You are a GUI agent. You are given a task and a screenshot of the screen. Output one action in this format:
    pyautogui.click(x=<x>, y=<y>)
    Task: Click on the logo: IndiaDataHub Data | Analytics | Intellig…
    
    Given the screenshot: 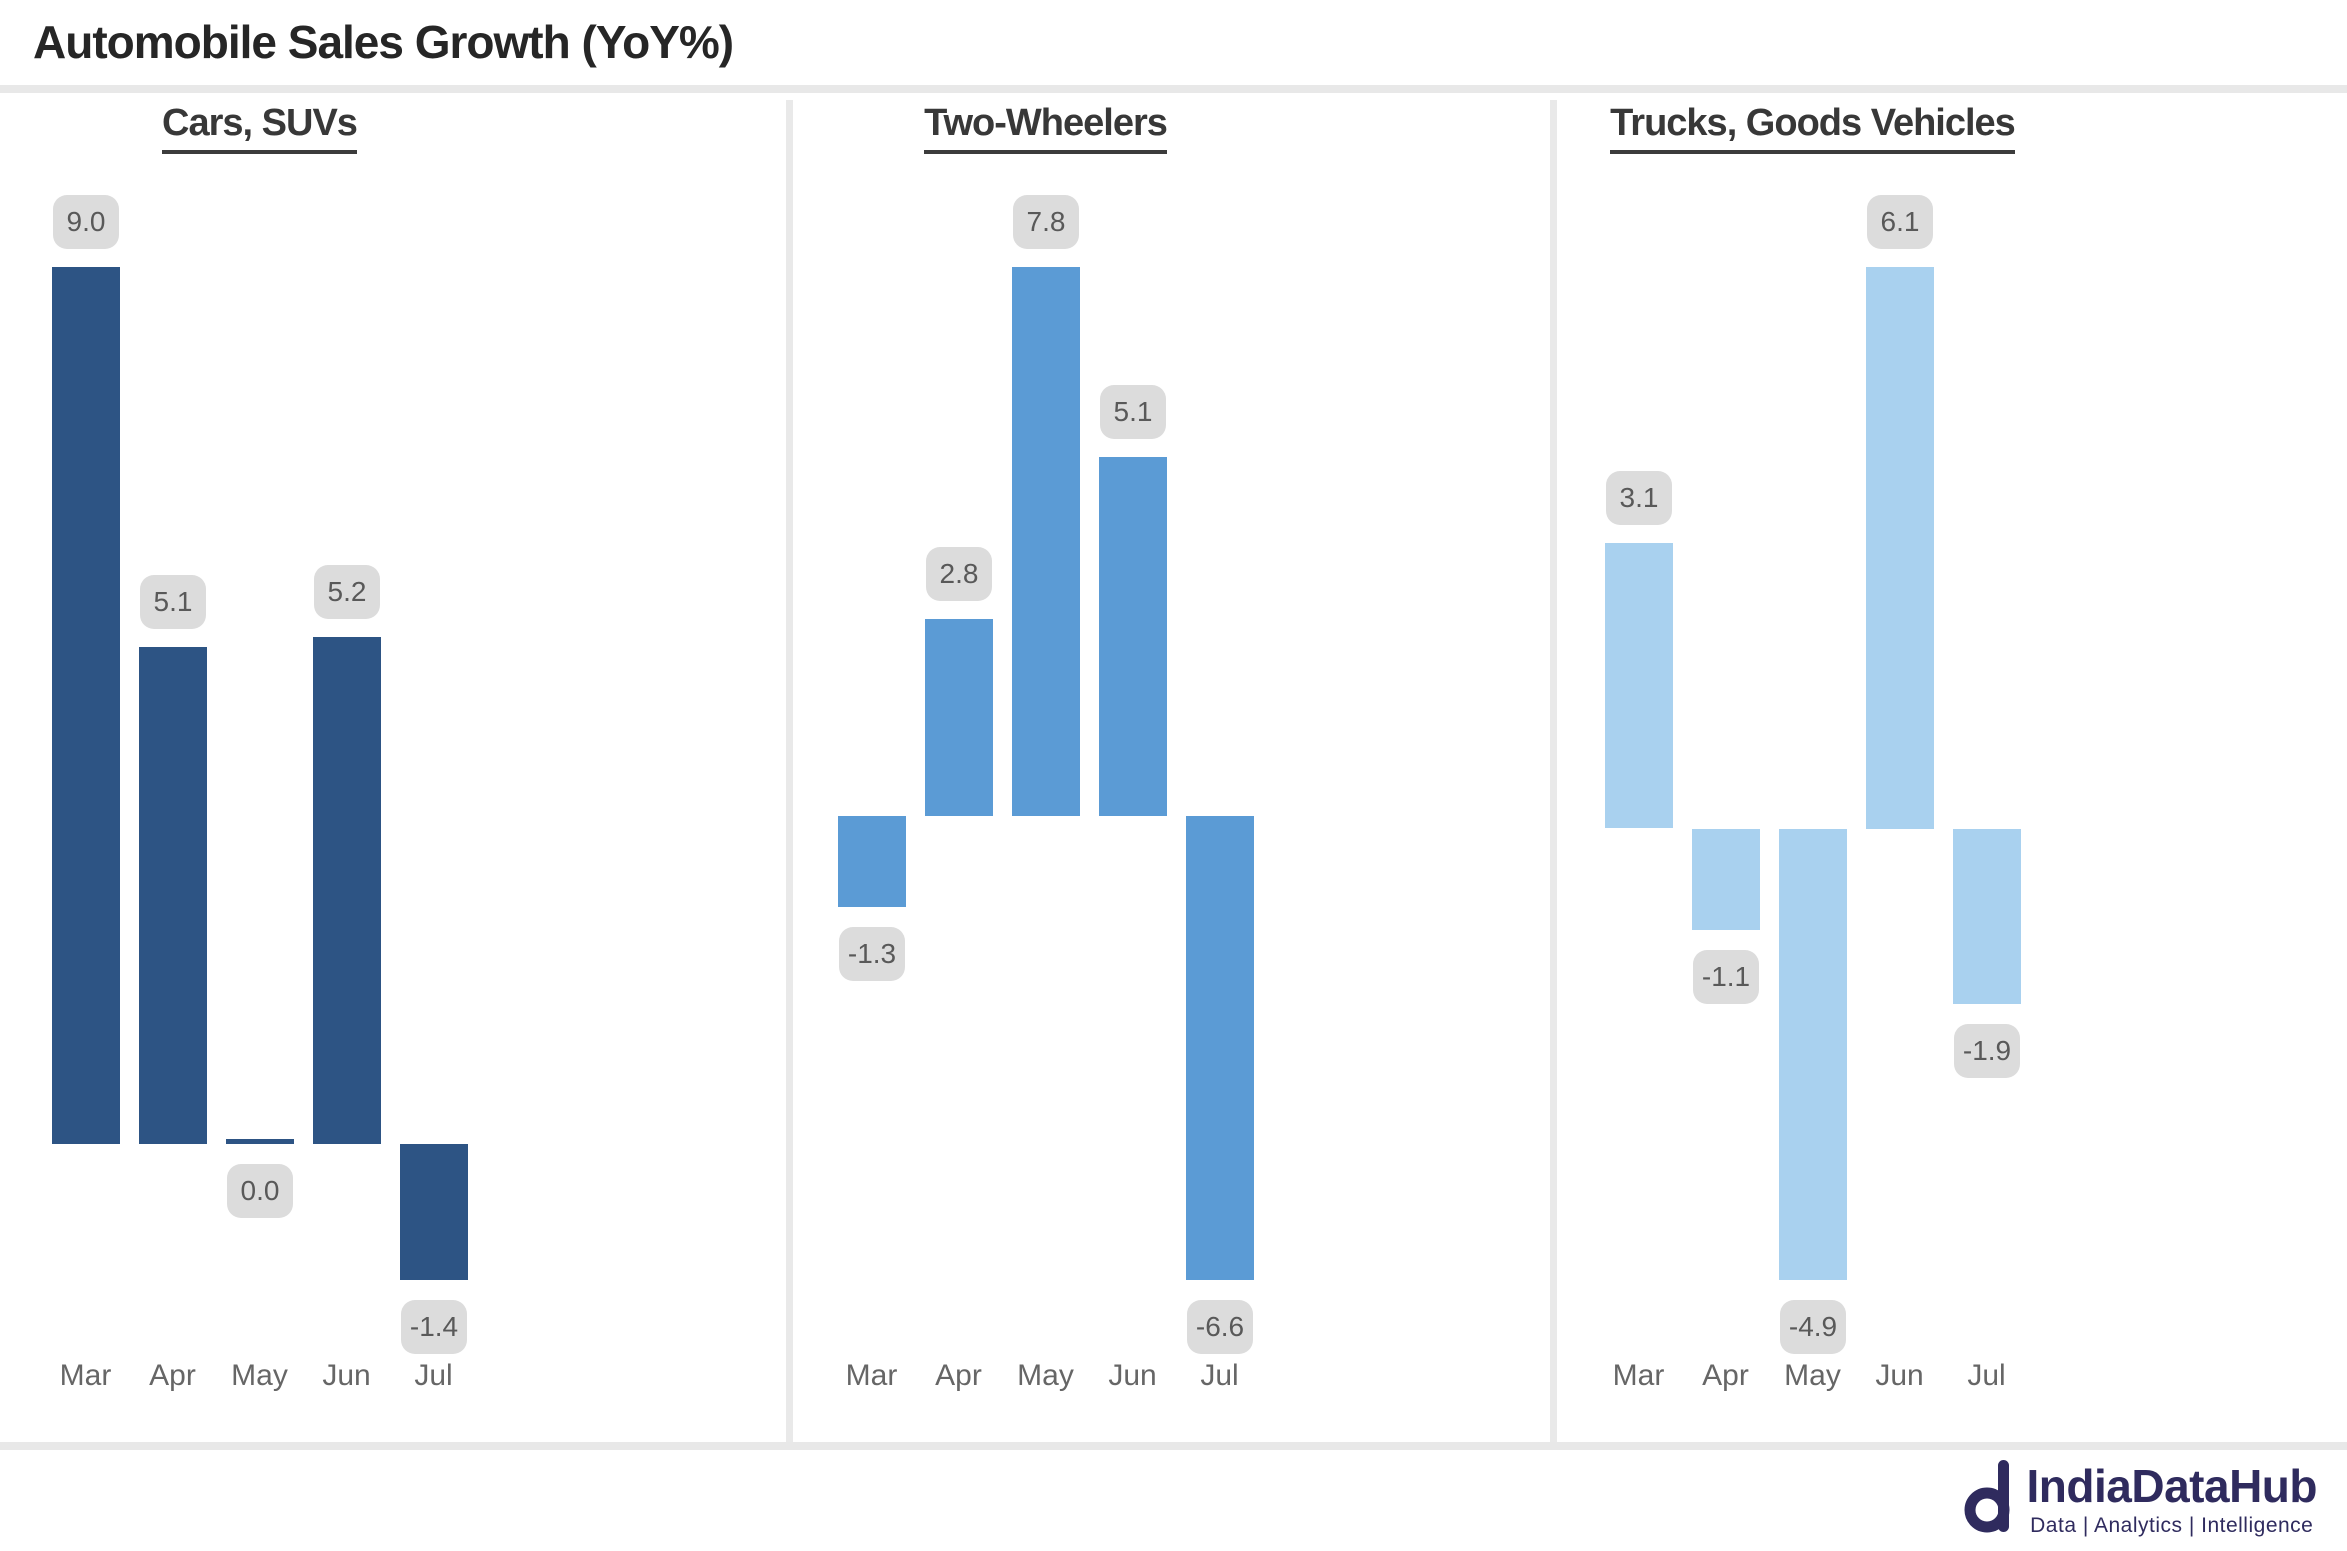 What is the action you would take?
    pyautogui.click(x=2140, y=1499)
    